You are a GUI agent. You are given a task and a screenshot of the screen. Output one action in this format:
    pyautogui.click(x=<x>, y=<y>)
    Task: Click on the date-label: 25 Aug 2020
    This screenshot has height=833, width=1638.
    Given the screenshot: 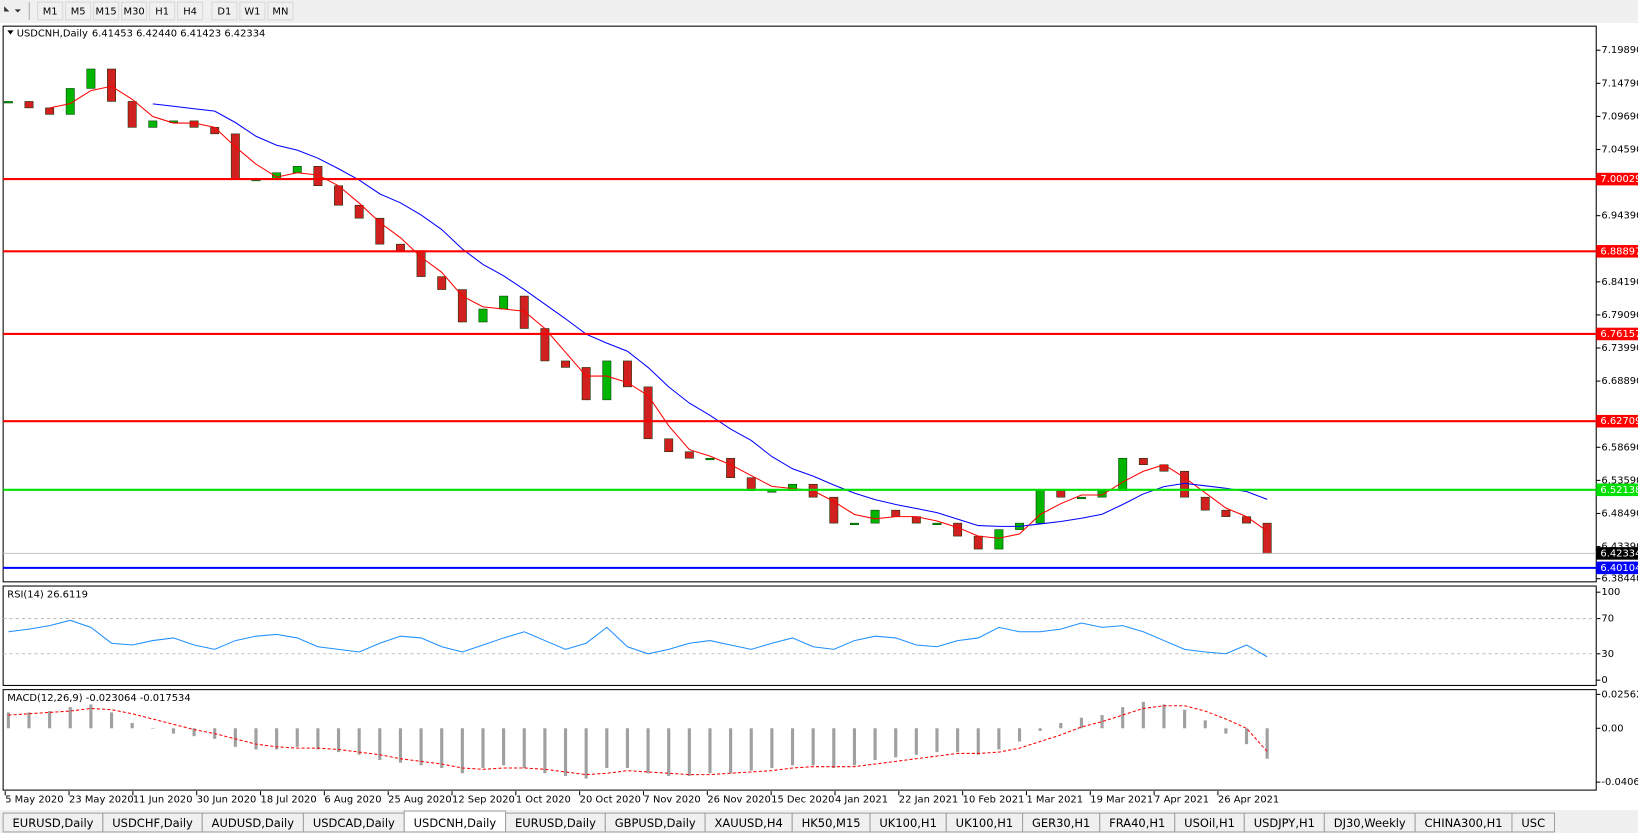 What is the action you would take?
    pyautogui.click(x=420, y=800)
    